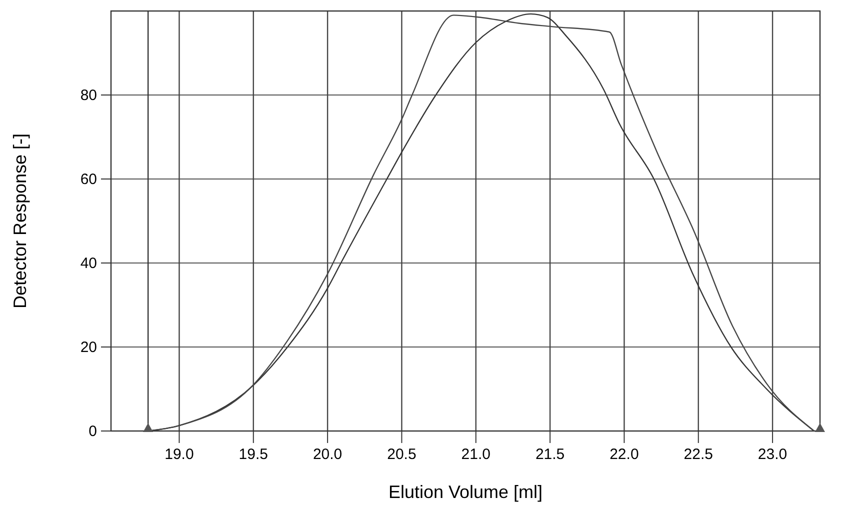 The image size is (843, 508). Describe the element at coordinates (773, 454) in the screenshot. I see `x-tick-label: 23.0` at that location.